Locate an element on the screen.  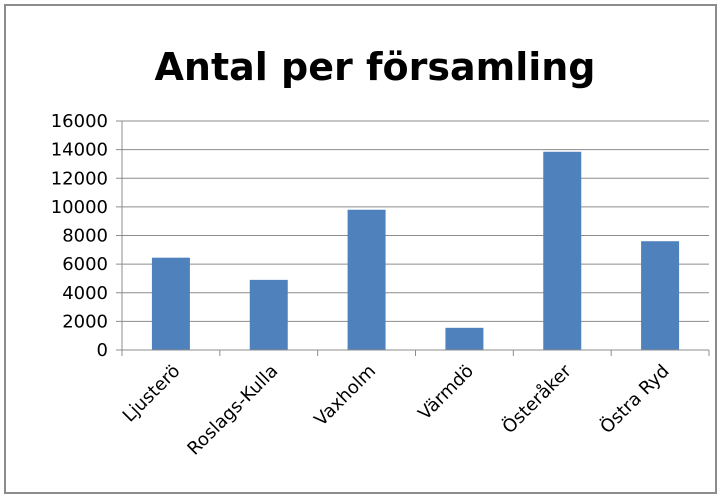
bar-Vaxholm is located at coordinates (366, 279).